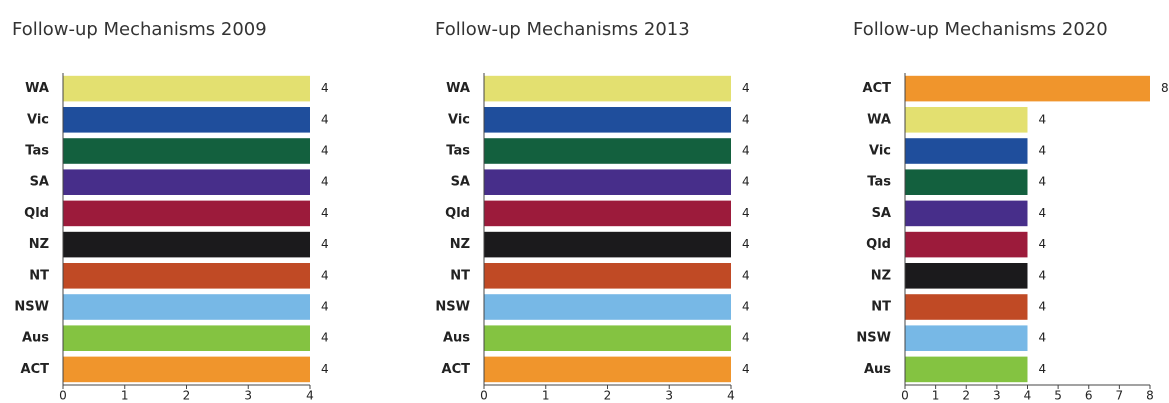 The height and width of the screenshot is (403, 1169). I want to click on chart-title: Follow-up Mechanisms 2013, so click(562, 29).